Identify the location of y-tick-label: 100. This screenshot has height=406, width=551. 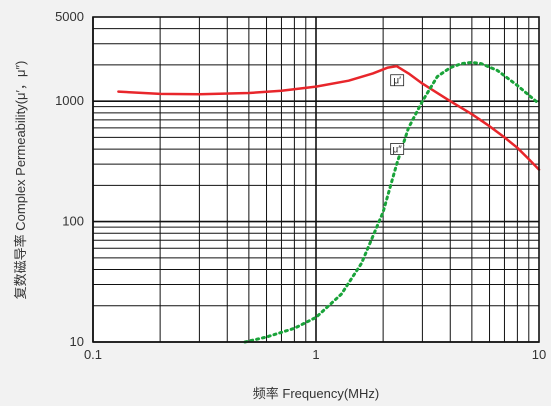
(73, 221).